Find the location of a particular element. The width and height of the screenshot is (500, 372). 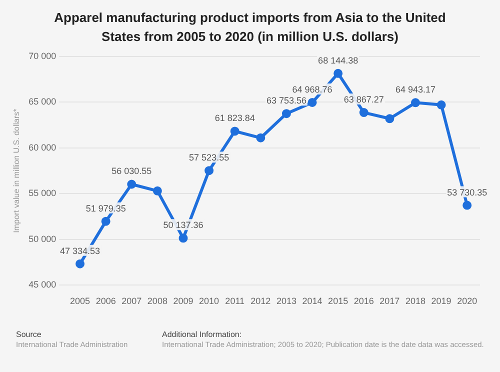

text: Additional Information: is located at coordinates (202, 335).